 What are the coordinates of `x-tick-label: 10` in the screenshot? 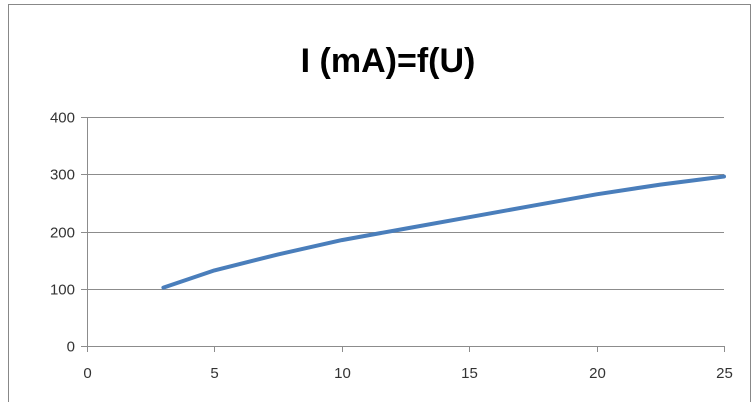 It's located at (342, 373).